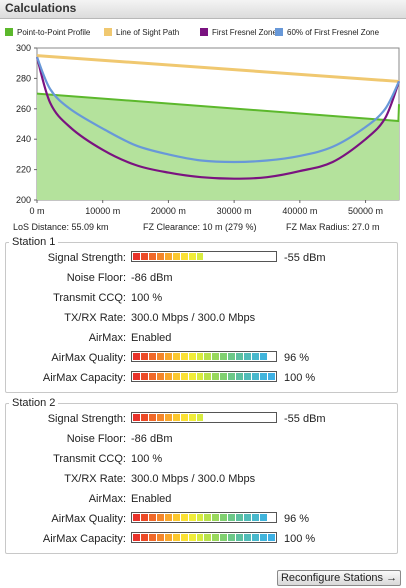 The image size is (406, 588). What do you see at coordinates (23, 139) in the screenshot?
I see `y-tick-label: 240` at bounding box center [23, 139].